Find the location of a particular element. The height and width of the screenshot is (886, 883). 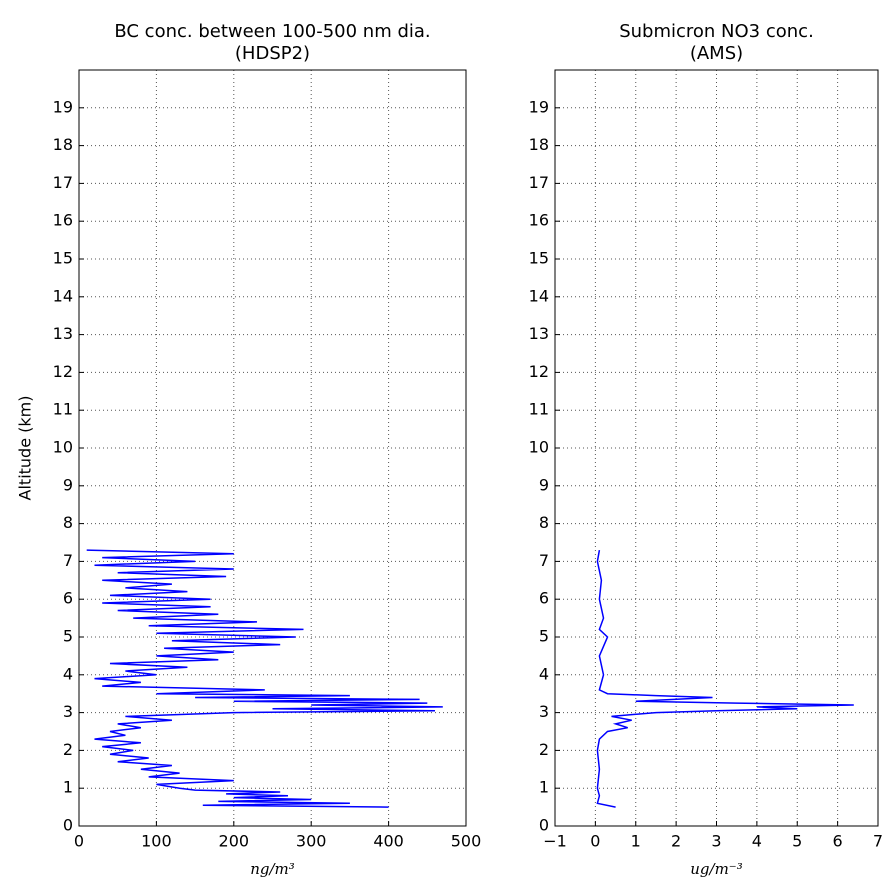

x-tick-label: 100 is located at coordinates (156, 841).